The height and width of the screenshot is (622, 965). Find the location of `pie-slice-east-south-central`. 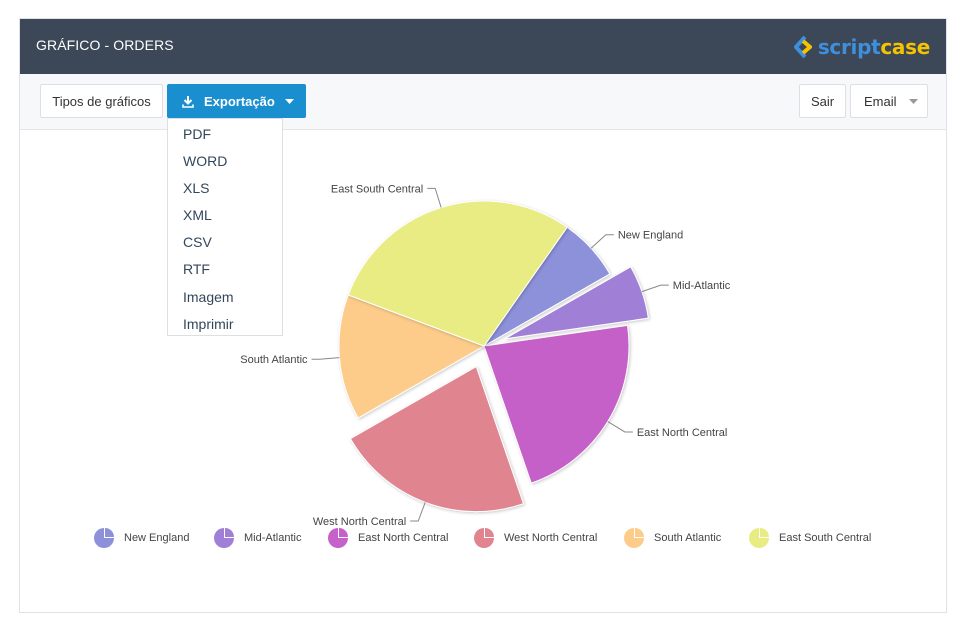

pie-slice-east-south-central is located at coordinates (457, 273).